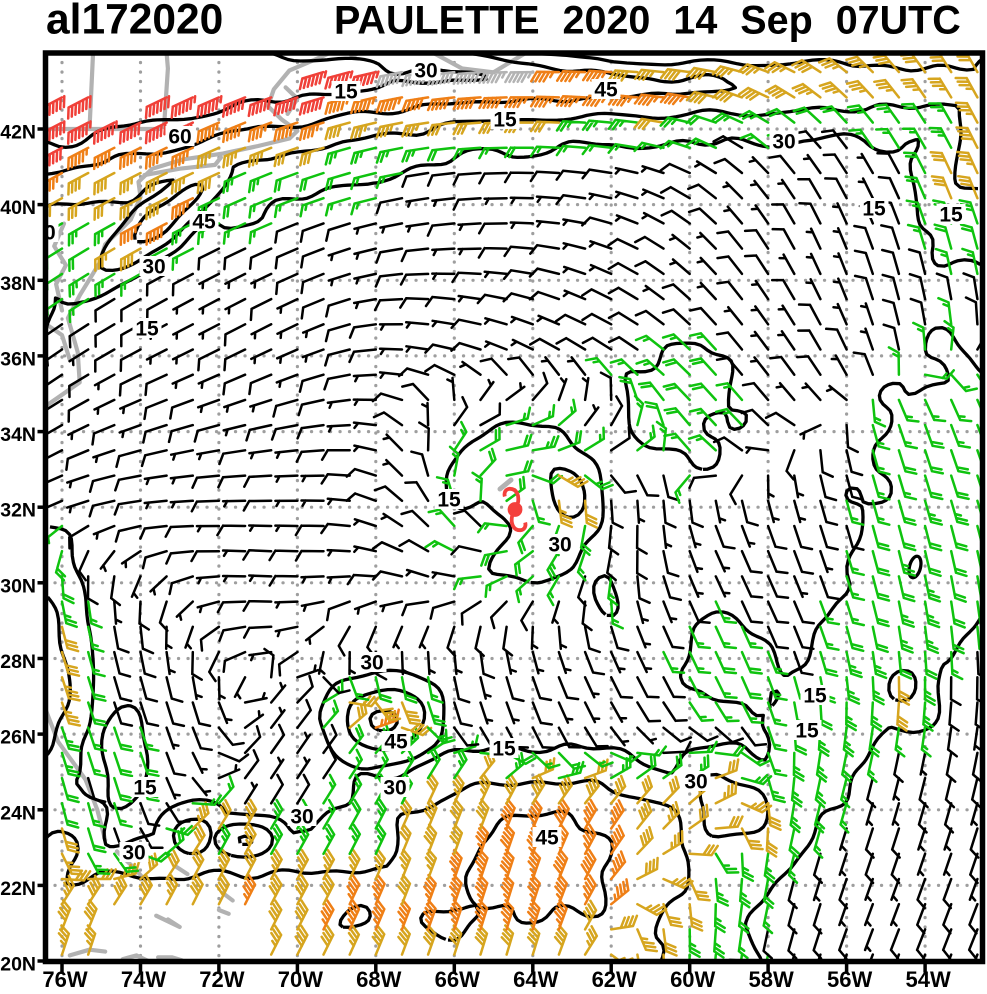 The image size is (987, 994). What do you see at coordinates (18, 813) in the screenshot?
I see `svg-text: 24N` at bounding box center [18, 813].